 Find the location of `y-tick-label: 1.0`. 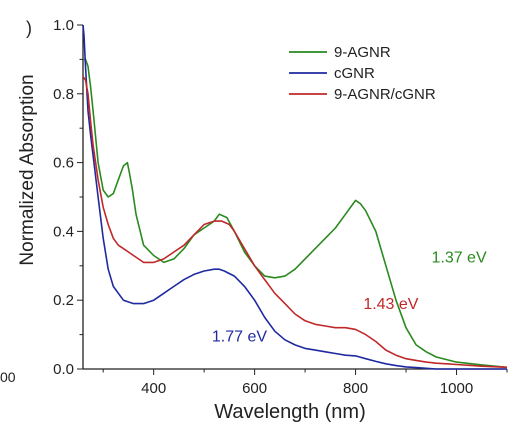

y-tick-label: 1.0 is located at coordinates (63, 25).